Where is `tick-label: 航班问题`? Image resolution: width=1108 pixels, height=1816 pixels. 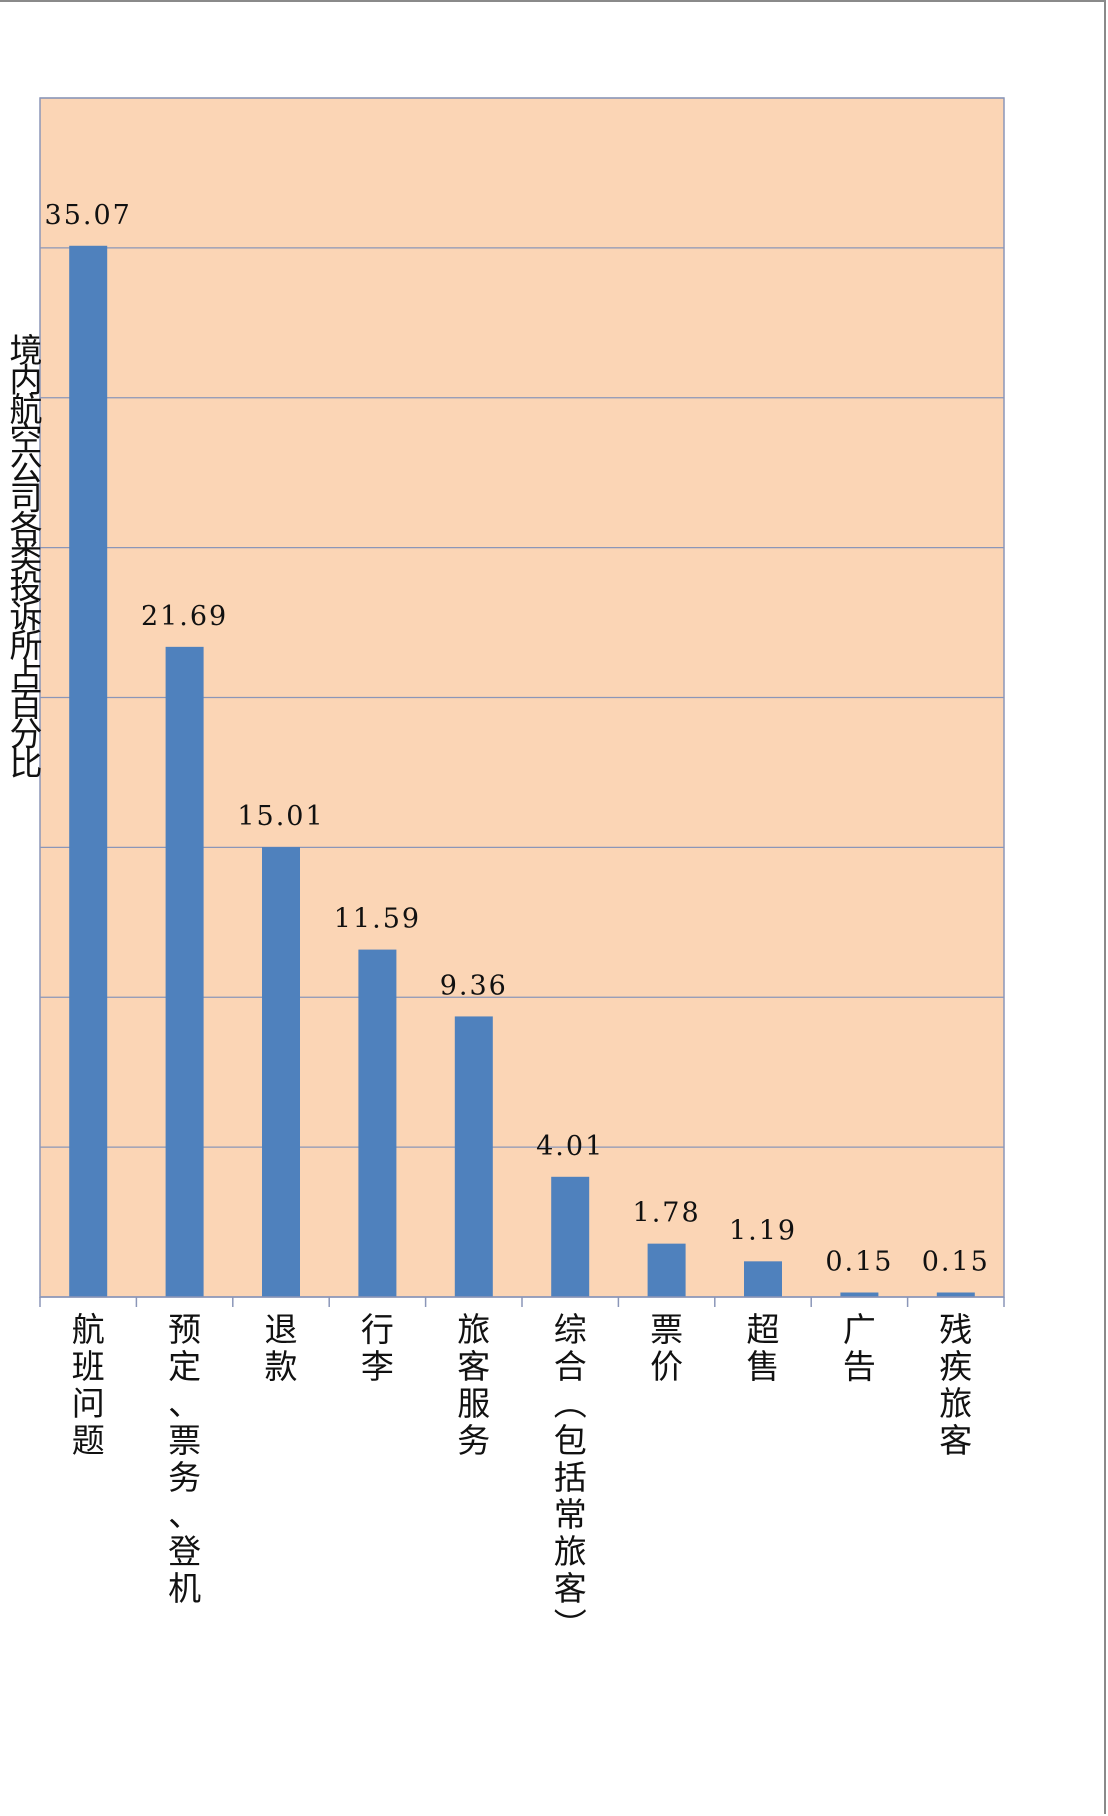 tick-label: 航班问题 is located at coordinates (88, 1385).